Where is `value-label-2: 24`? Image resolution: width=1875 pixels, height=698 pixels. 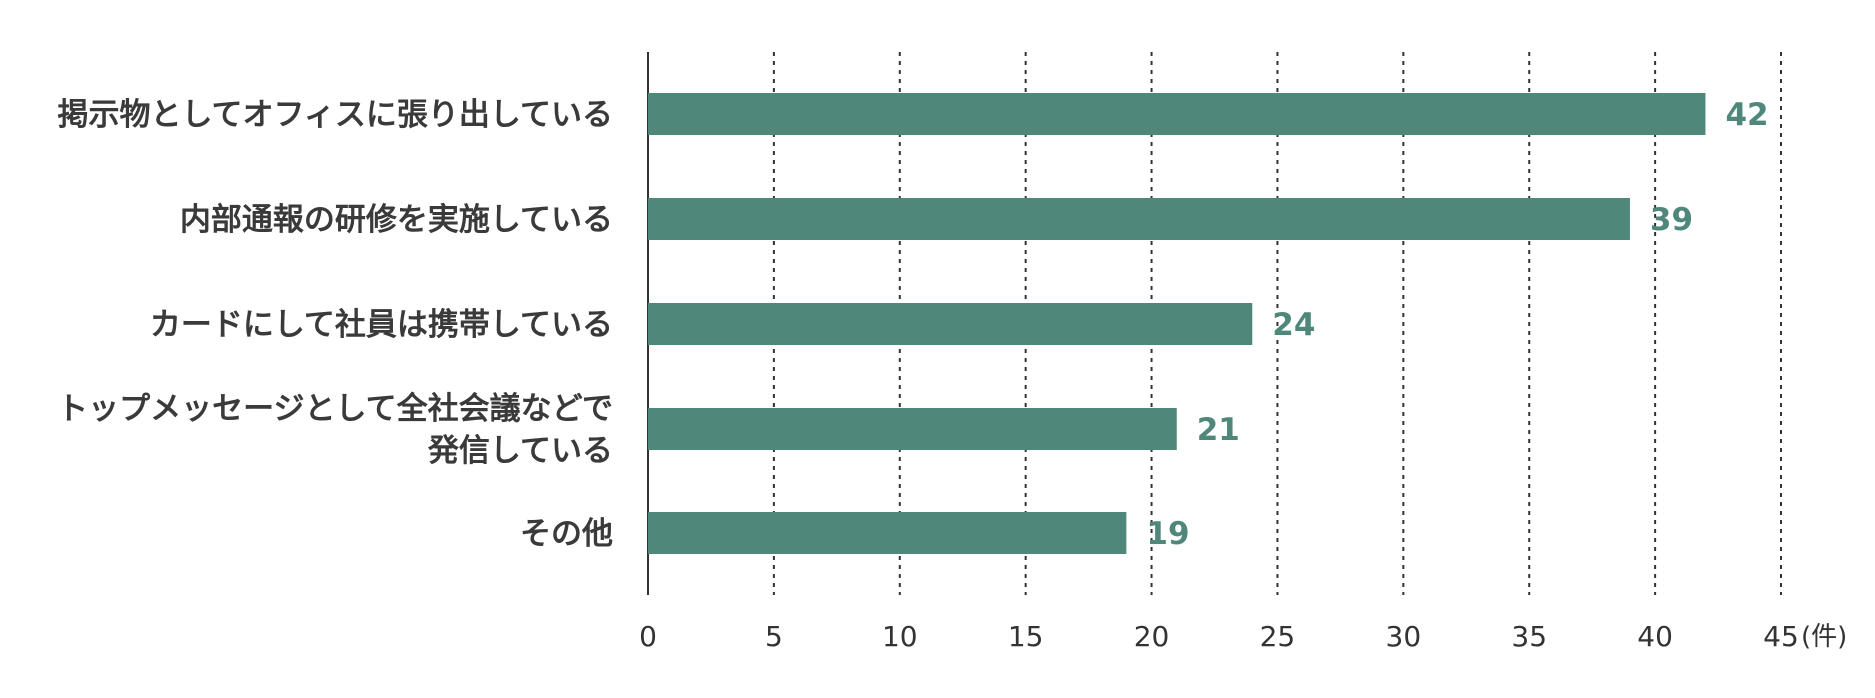 value-label-2: 24 is located at coordinates (1293, 325).